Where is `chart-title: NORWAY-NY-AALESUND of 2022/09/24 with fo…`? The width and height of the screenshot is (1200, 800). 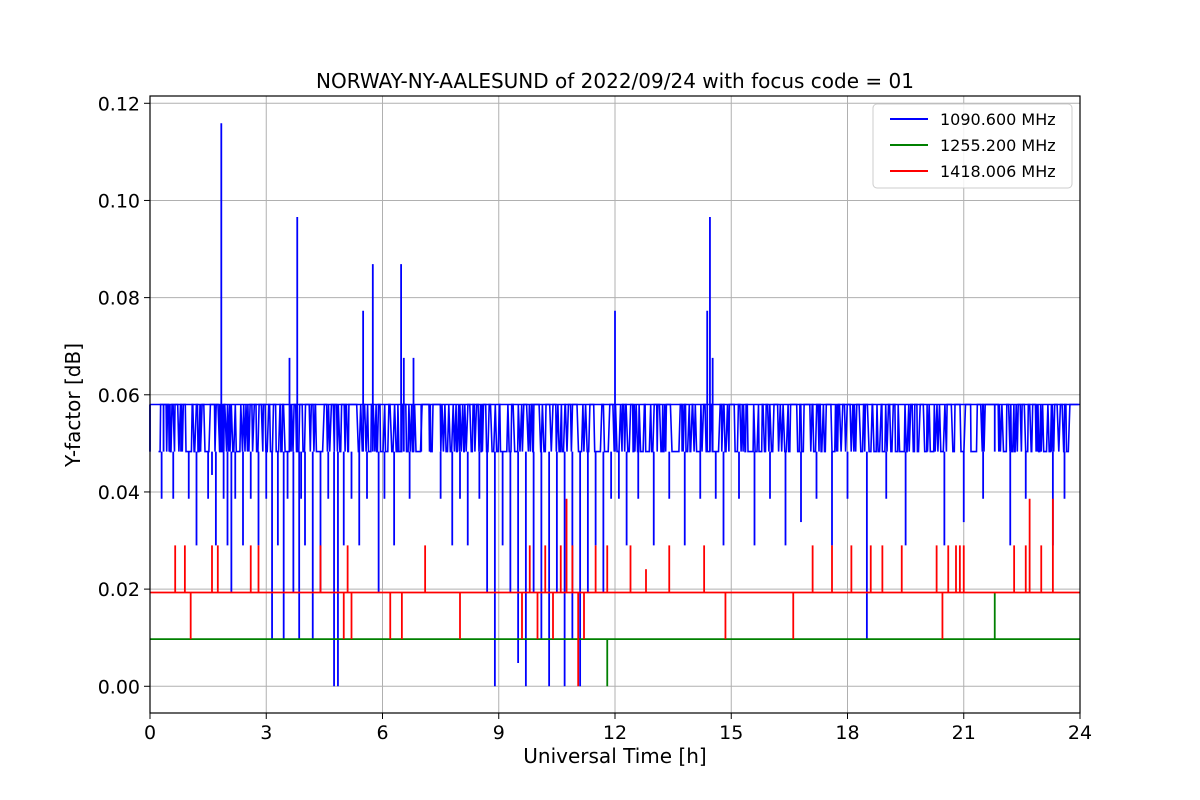 chart-title: NORWAY-NY-AALESUND of 2022/09/24 with fo… is located at coordinates (615, 81).